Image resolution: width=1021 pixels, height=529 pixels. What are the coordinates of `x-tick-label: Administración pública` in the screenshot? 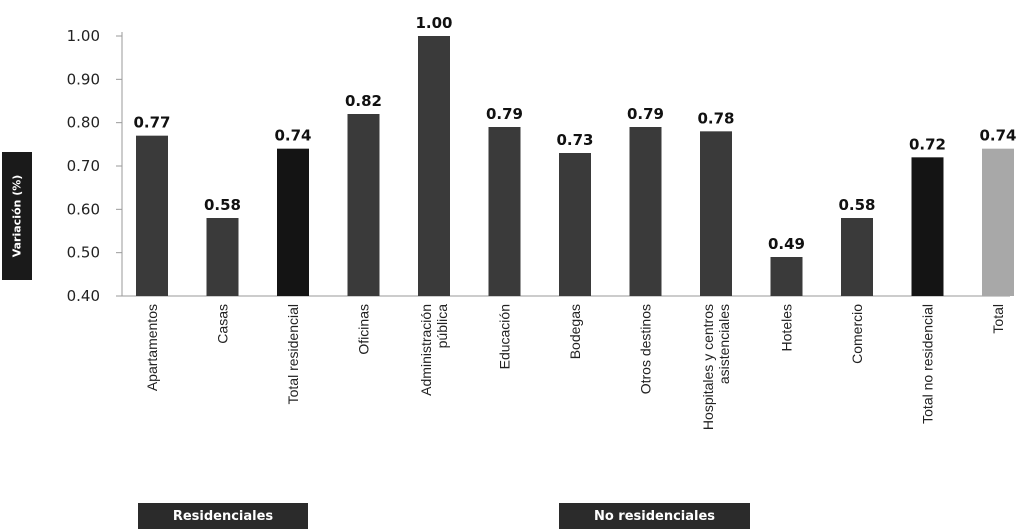 It's located at (434, 350).